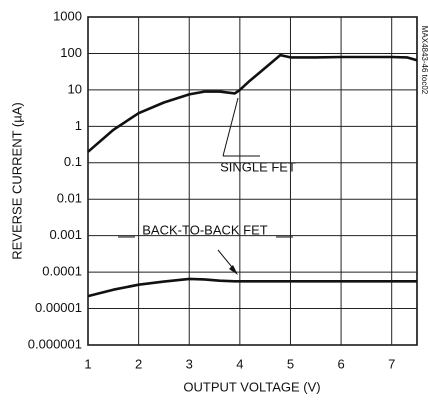  What do you see at coordinates (251, 386) in the screenshot?
I see `x-axis-label: OUTPUT VOLTAGE (V)` at bounding box center [251, 386].